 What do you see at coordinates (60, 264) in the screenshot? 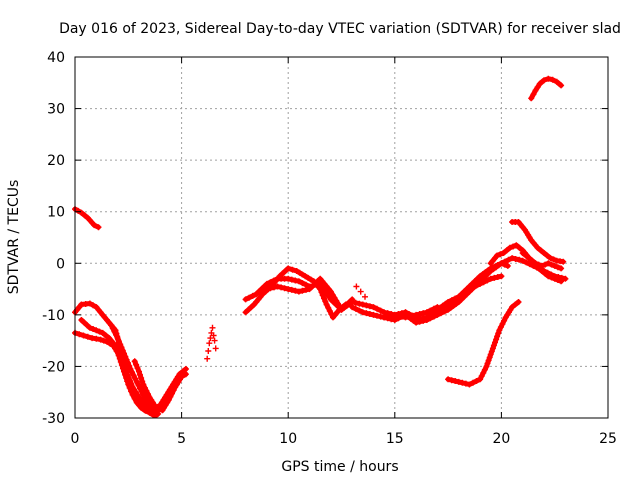
I see `y-tick-label: 0` at bounding box center [60, 264].